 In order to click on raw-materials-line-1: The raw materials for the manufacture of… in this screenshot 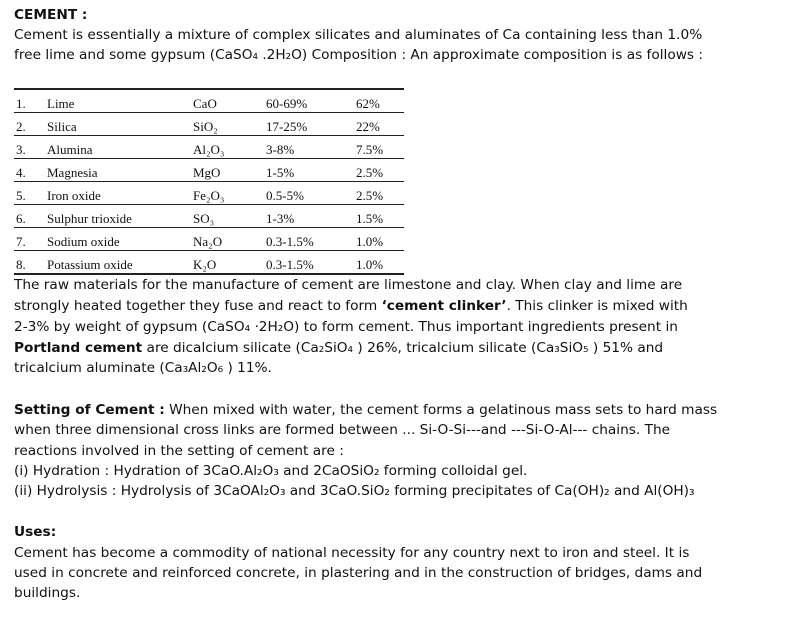, I will do `click(348, 285)`.